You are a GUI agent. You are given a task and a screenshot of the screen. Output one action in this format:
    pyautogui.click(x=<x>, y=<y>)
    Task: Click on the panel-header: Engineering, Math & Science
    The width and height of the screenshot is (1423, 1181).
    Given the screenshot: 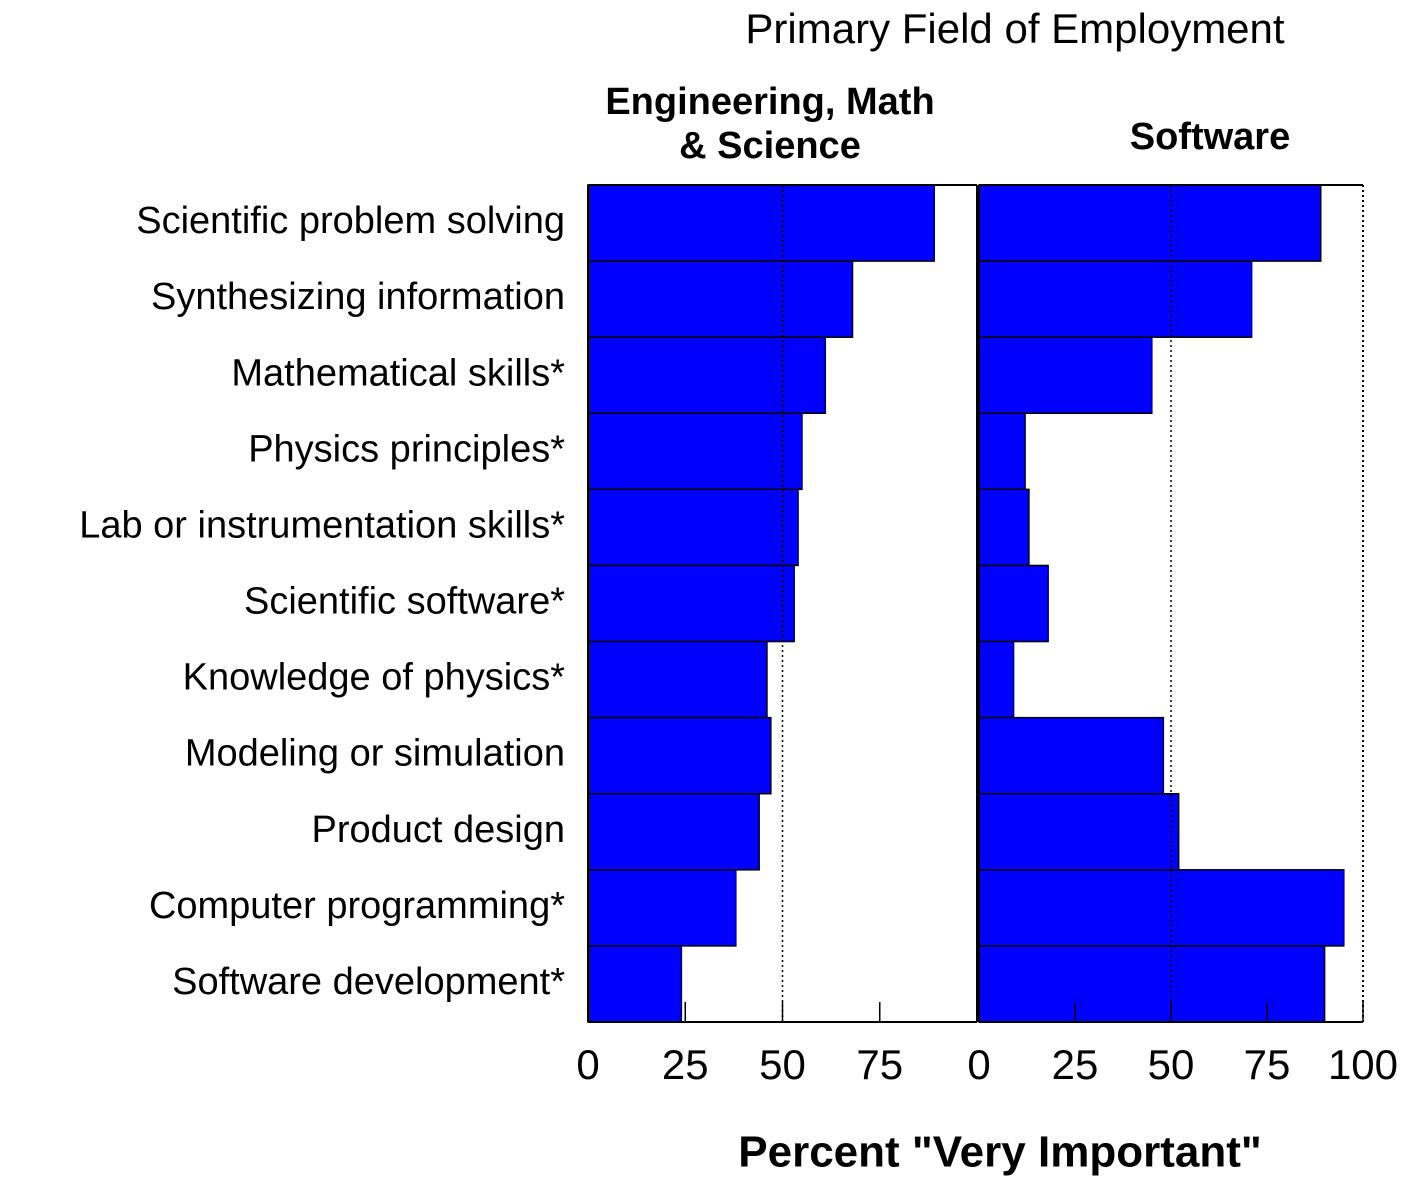 What is the action you would take?
    pyautogui.click(x=770, y=124)
    